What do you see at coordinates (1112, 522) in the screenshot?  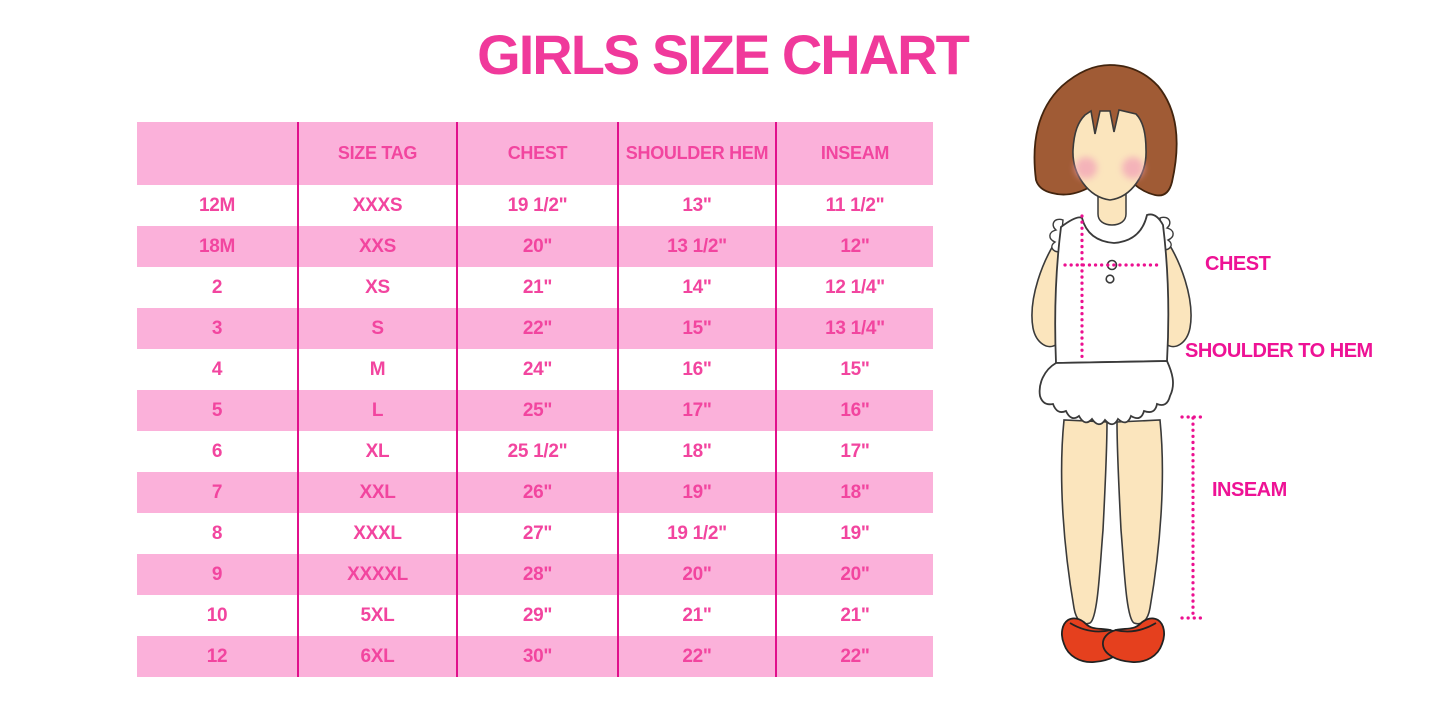 I see `legs` at bounding box center [1112, 522].